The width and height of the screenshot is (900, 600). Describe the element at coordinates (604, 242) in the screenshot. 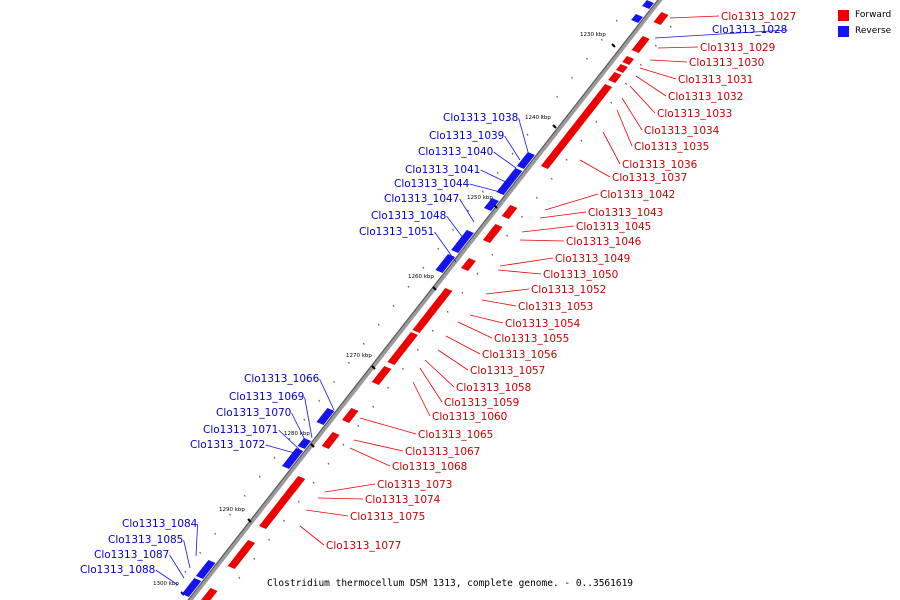

I see `forward-gene-label: Clo1313_1046` at that location.